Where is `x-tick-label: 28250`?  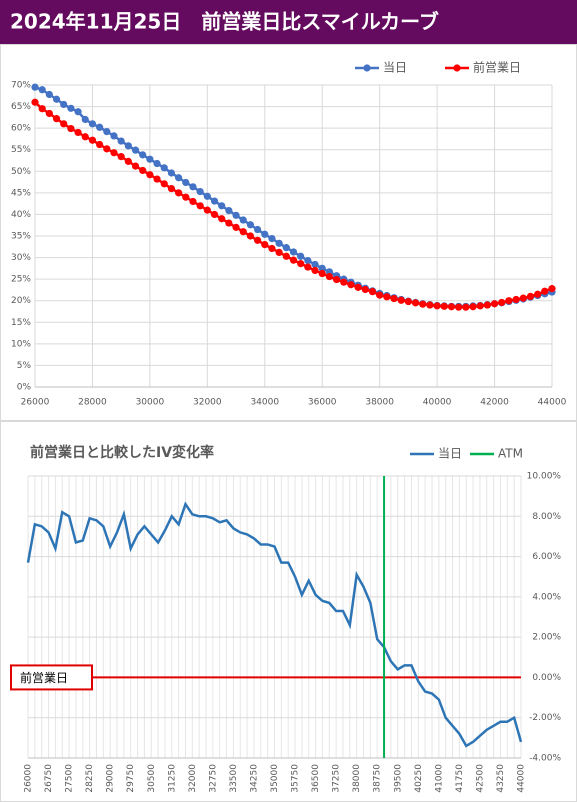 x-tick-label: 28250 is located at coordinates (90, 778).